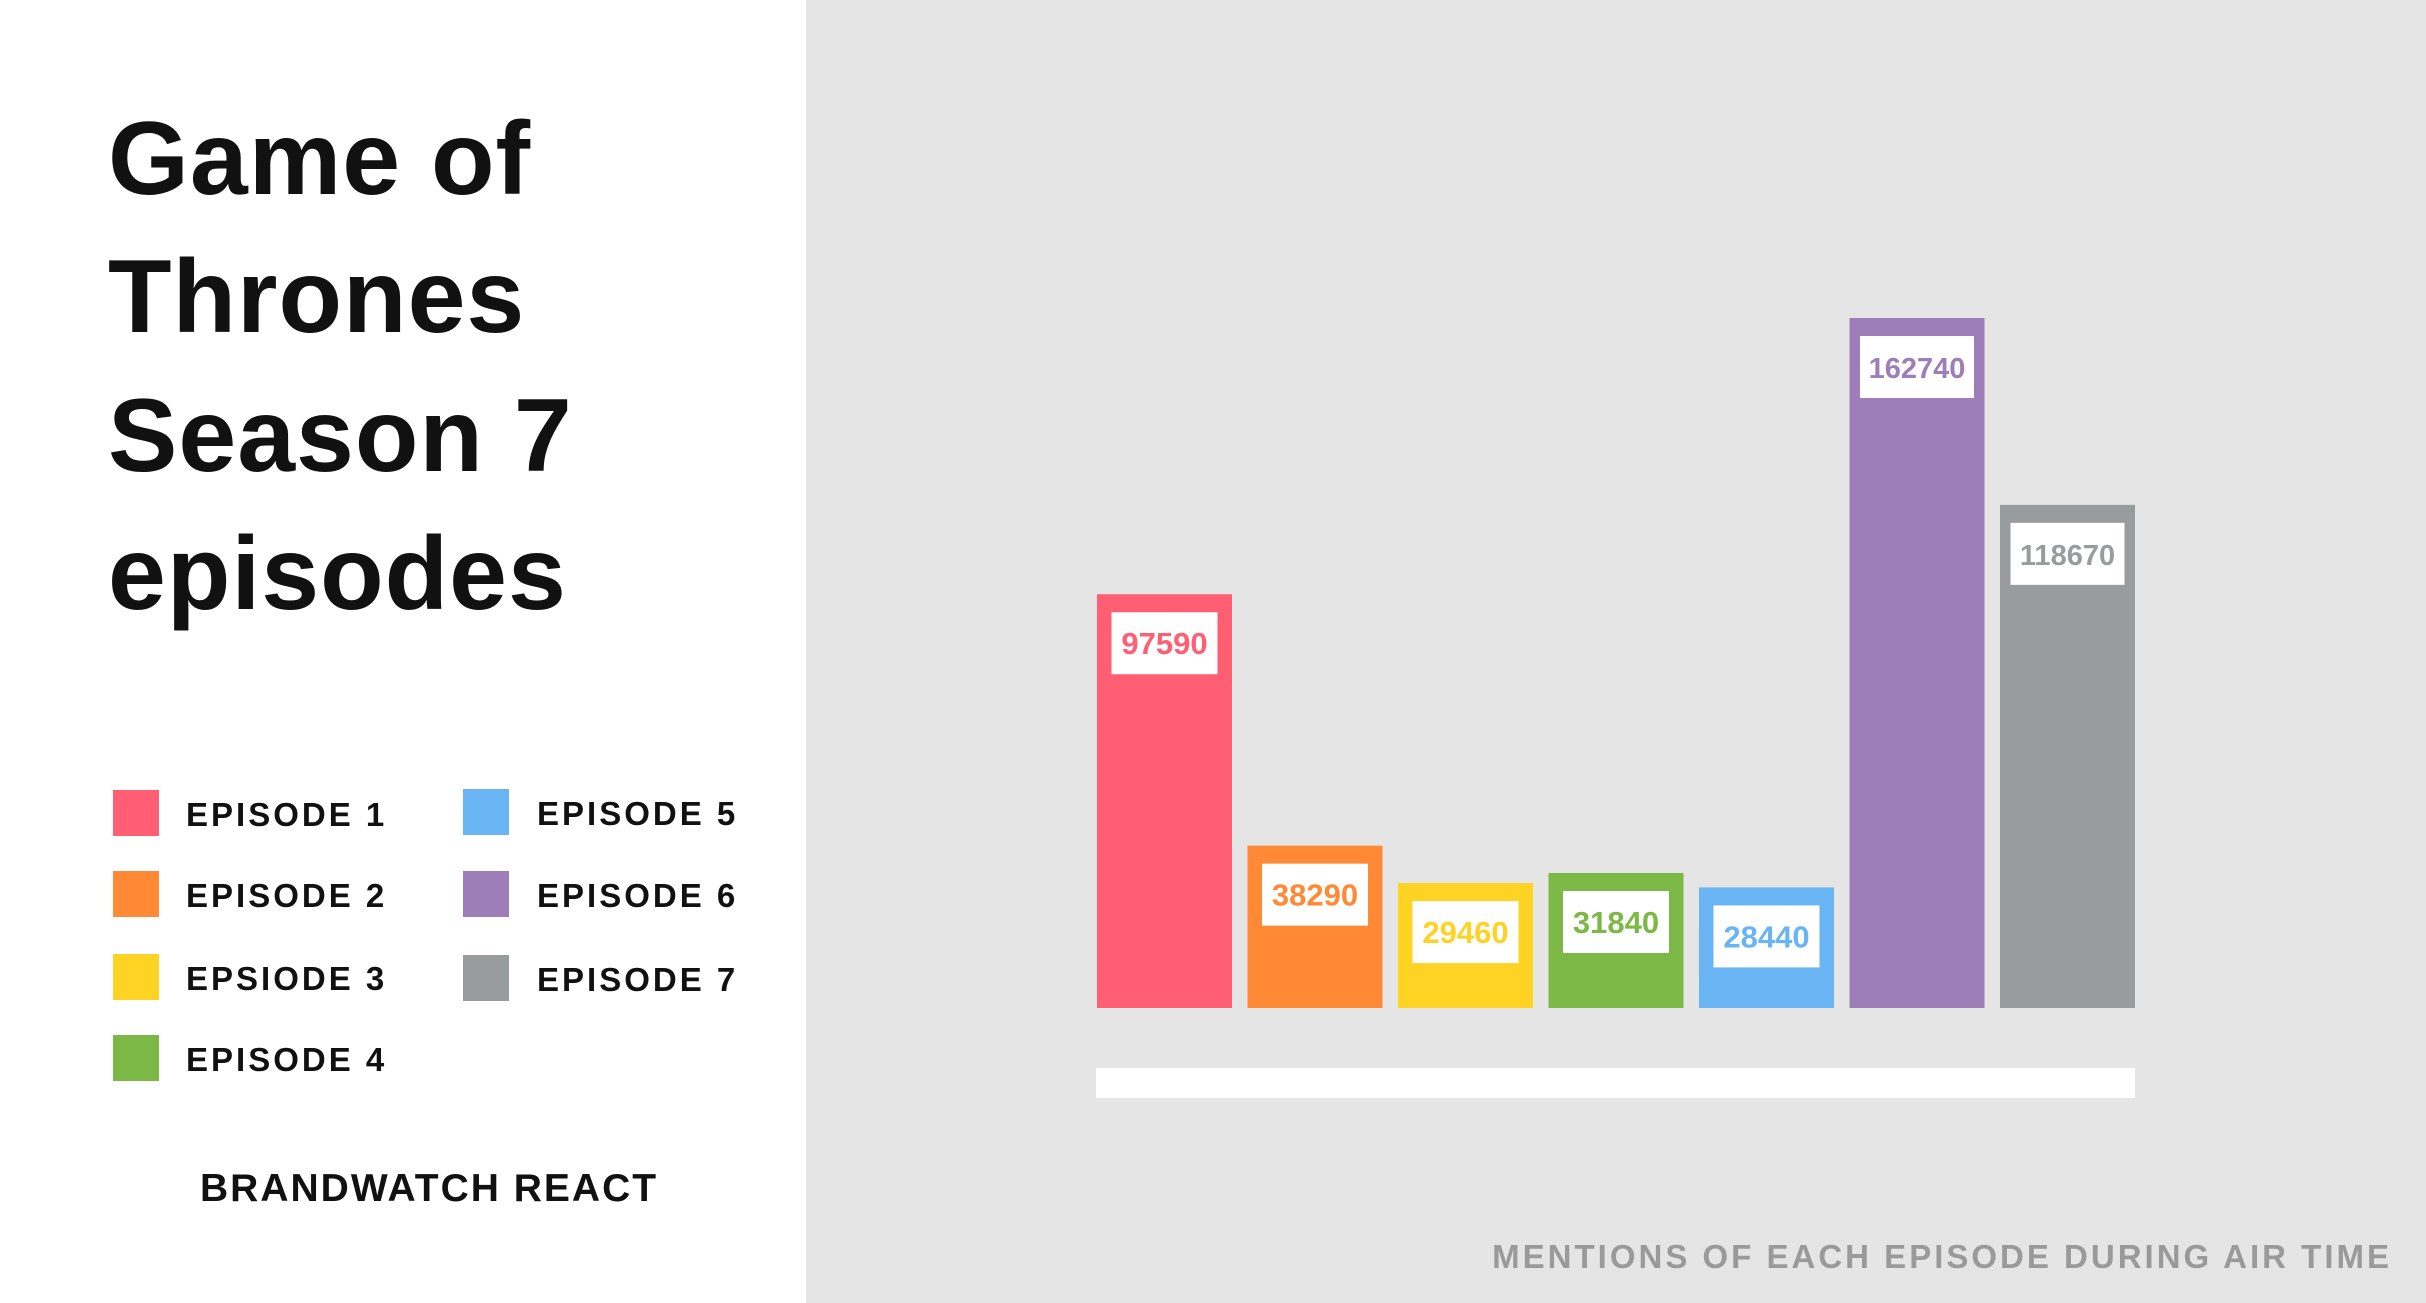  What do you see at coordinates (287, 978) in the screenshot?
I see `legend-label-episode-3: EPSIODE 3` at bounding box center [287, 978].